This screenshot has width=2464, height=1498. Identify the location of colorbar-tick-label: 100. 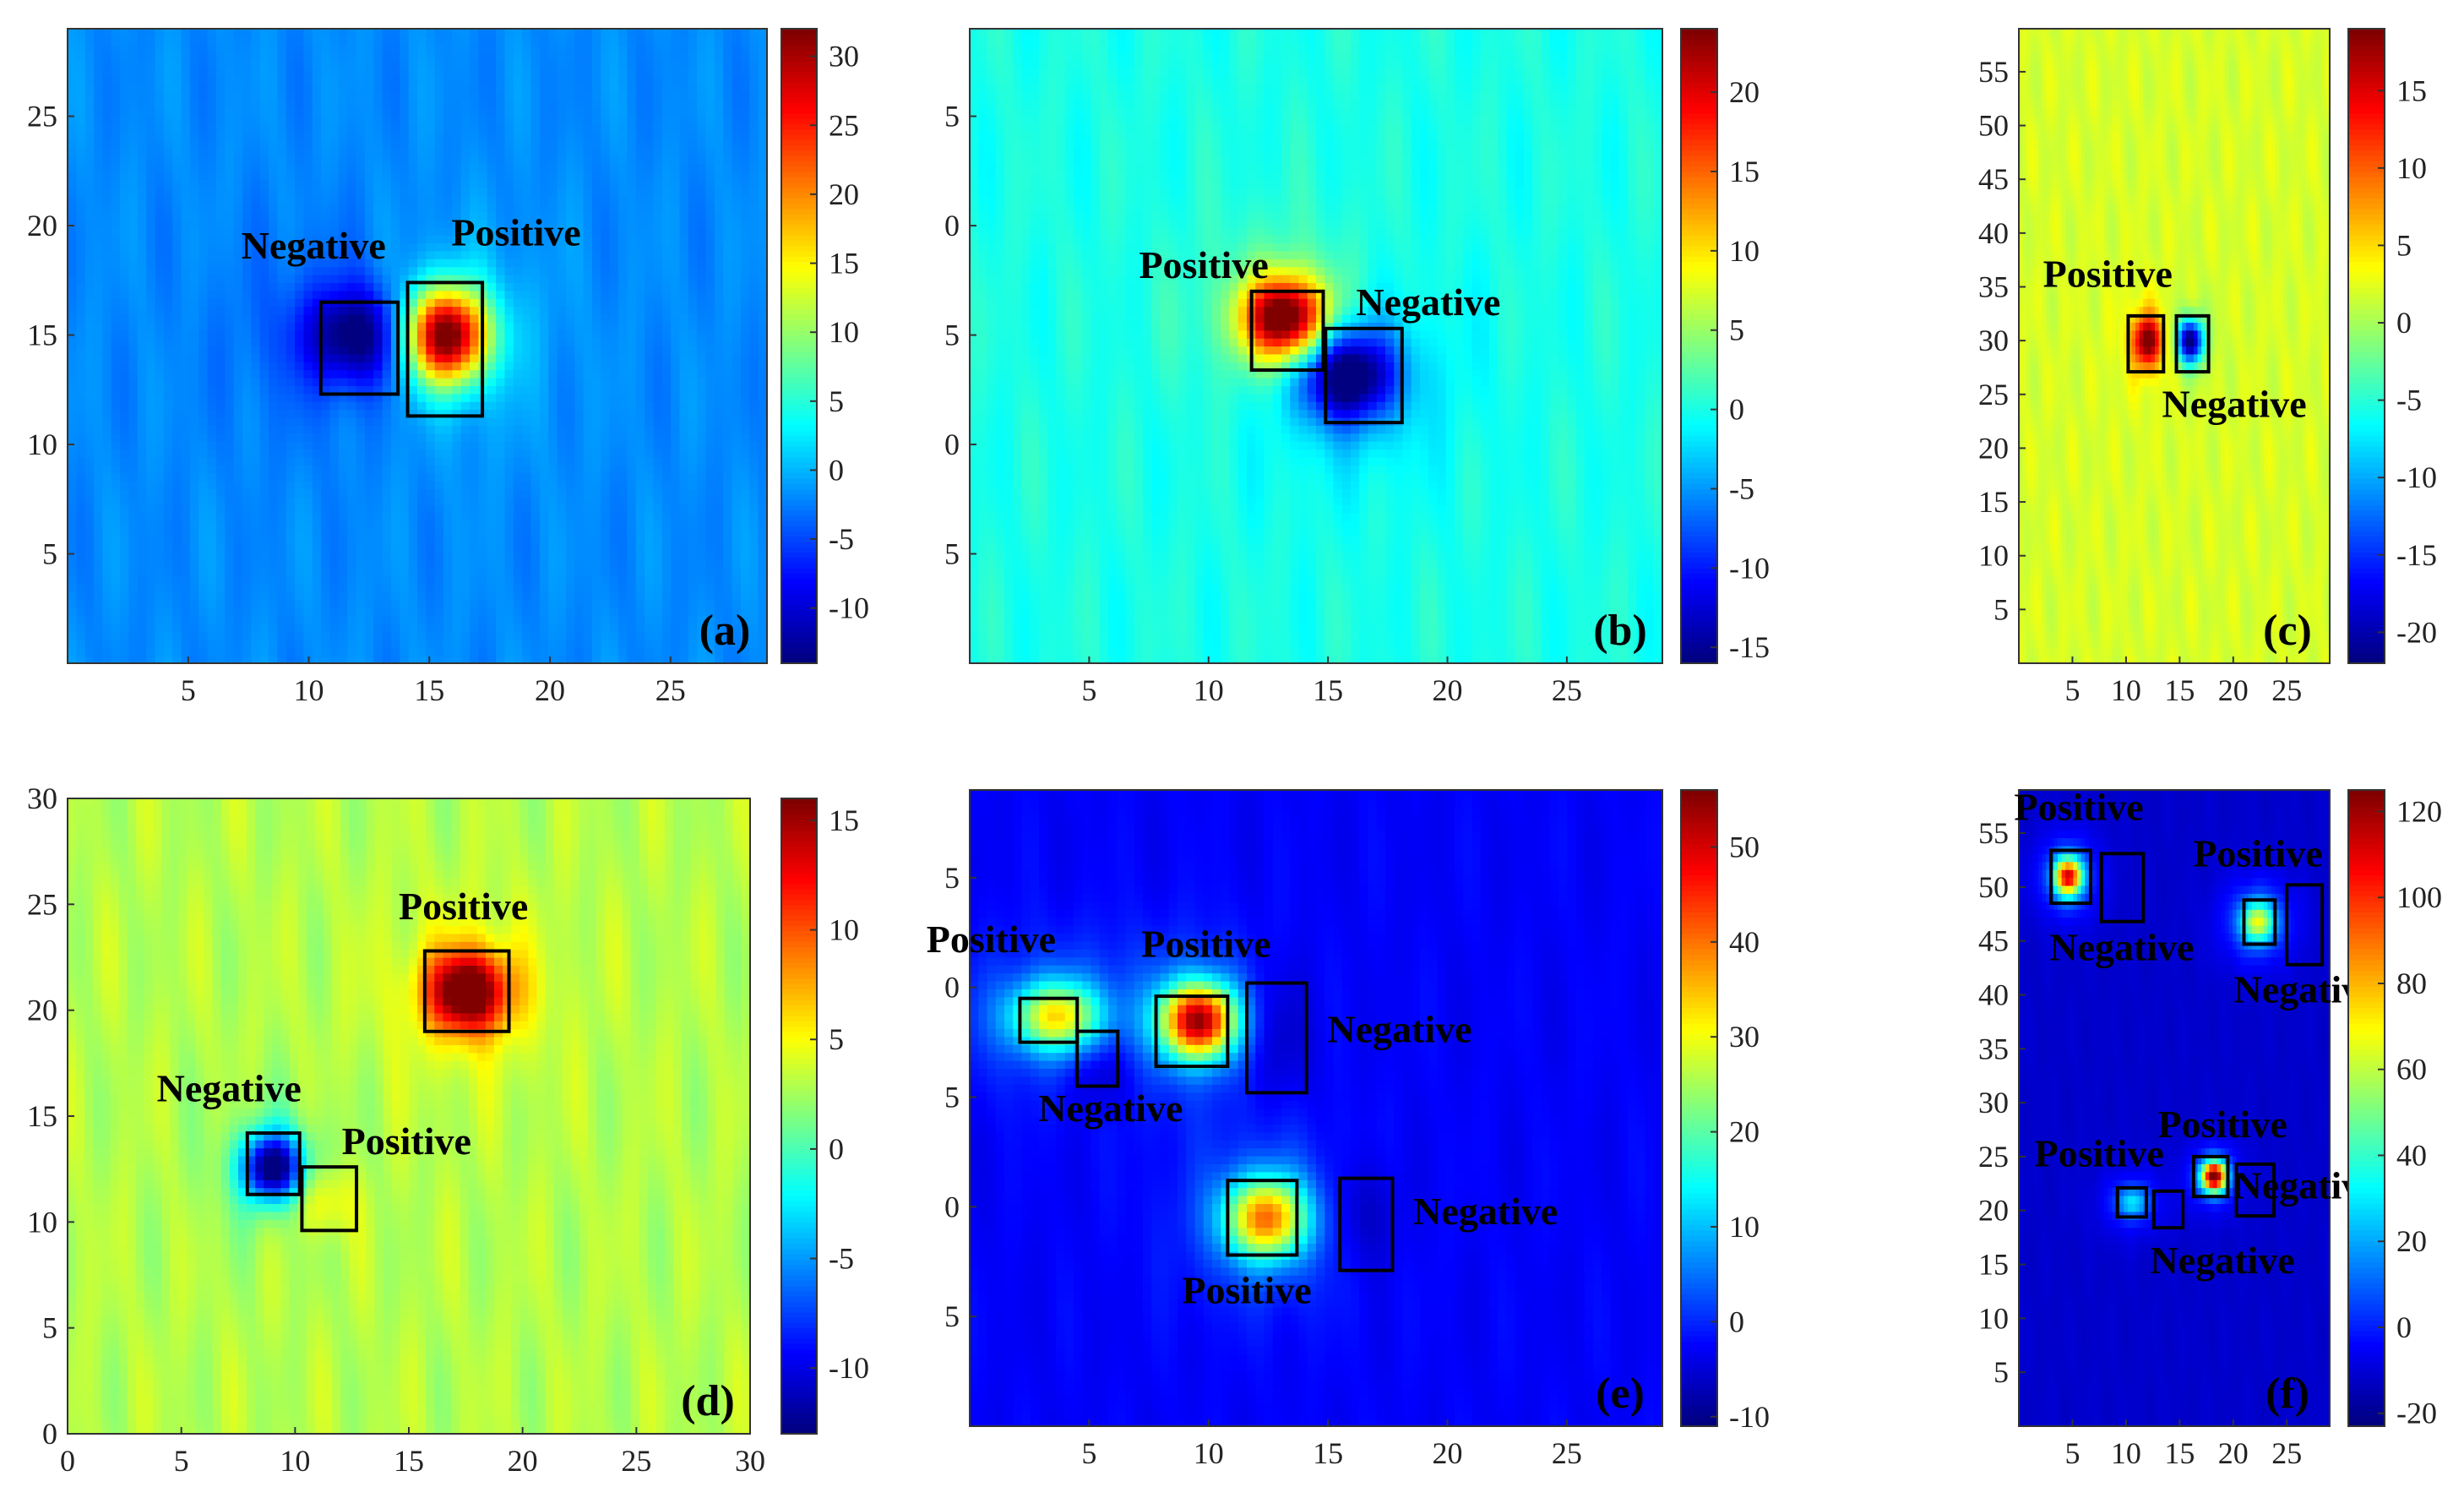
(2419, 897).